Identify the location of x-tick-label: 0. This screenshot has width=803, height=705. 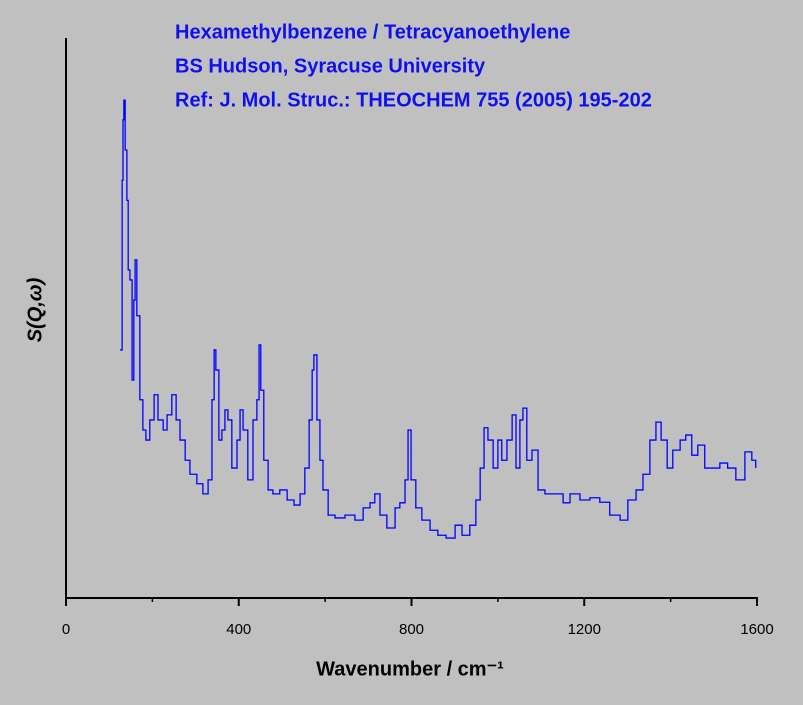
(66, 629).